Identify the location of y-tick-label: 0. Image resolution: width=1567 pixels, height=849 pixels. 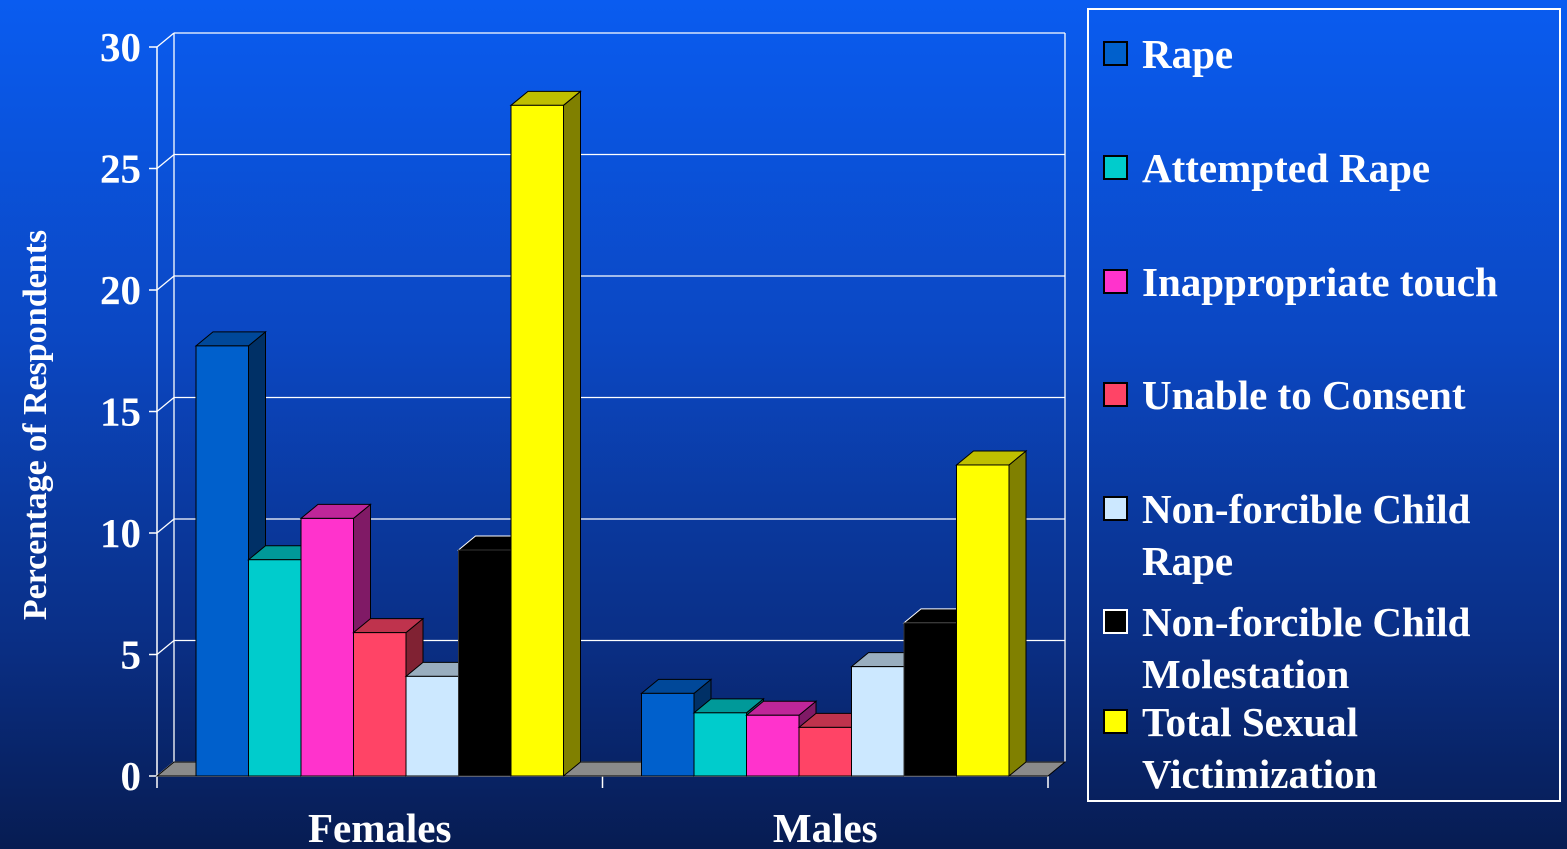
(131, 776).